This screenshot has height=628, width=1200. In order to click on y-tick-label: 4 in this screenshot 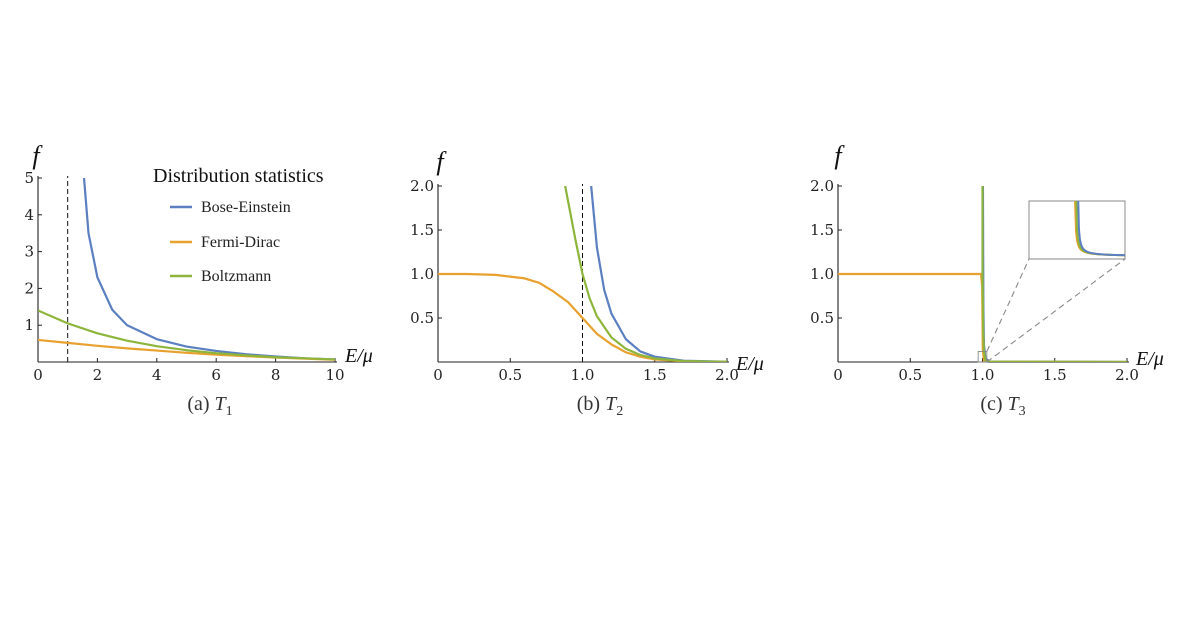, I will do `click(29, 215)`.